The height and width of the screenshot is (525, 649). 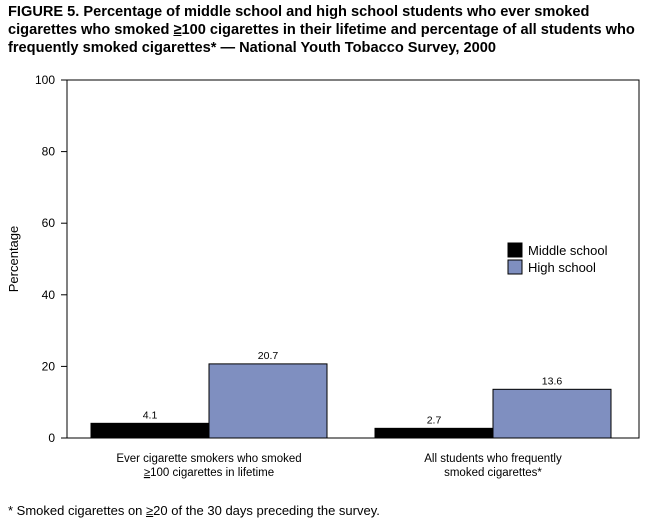 I want to click on legend-swatch-middle-school, so click(x=515, y=250).